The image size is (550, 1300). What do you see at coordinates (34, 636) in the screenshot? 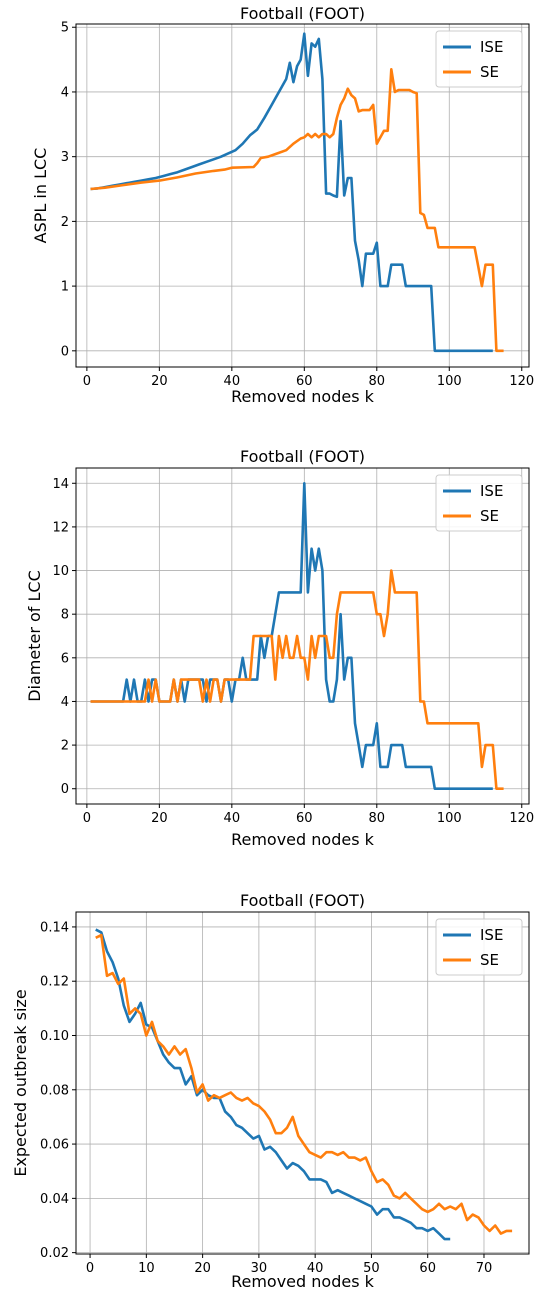
I see `y-axis-title: Diameter of LCC` at bounding box center [34, 636].